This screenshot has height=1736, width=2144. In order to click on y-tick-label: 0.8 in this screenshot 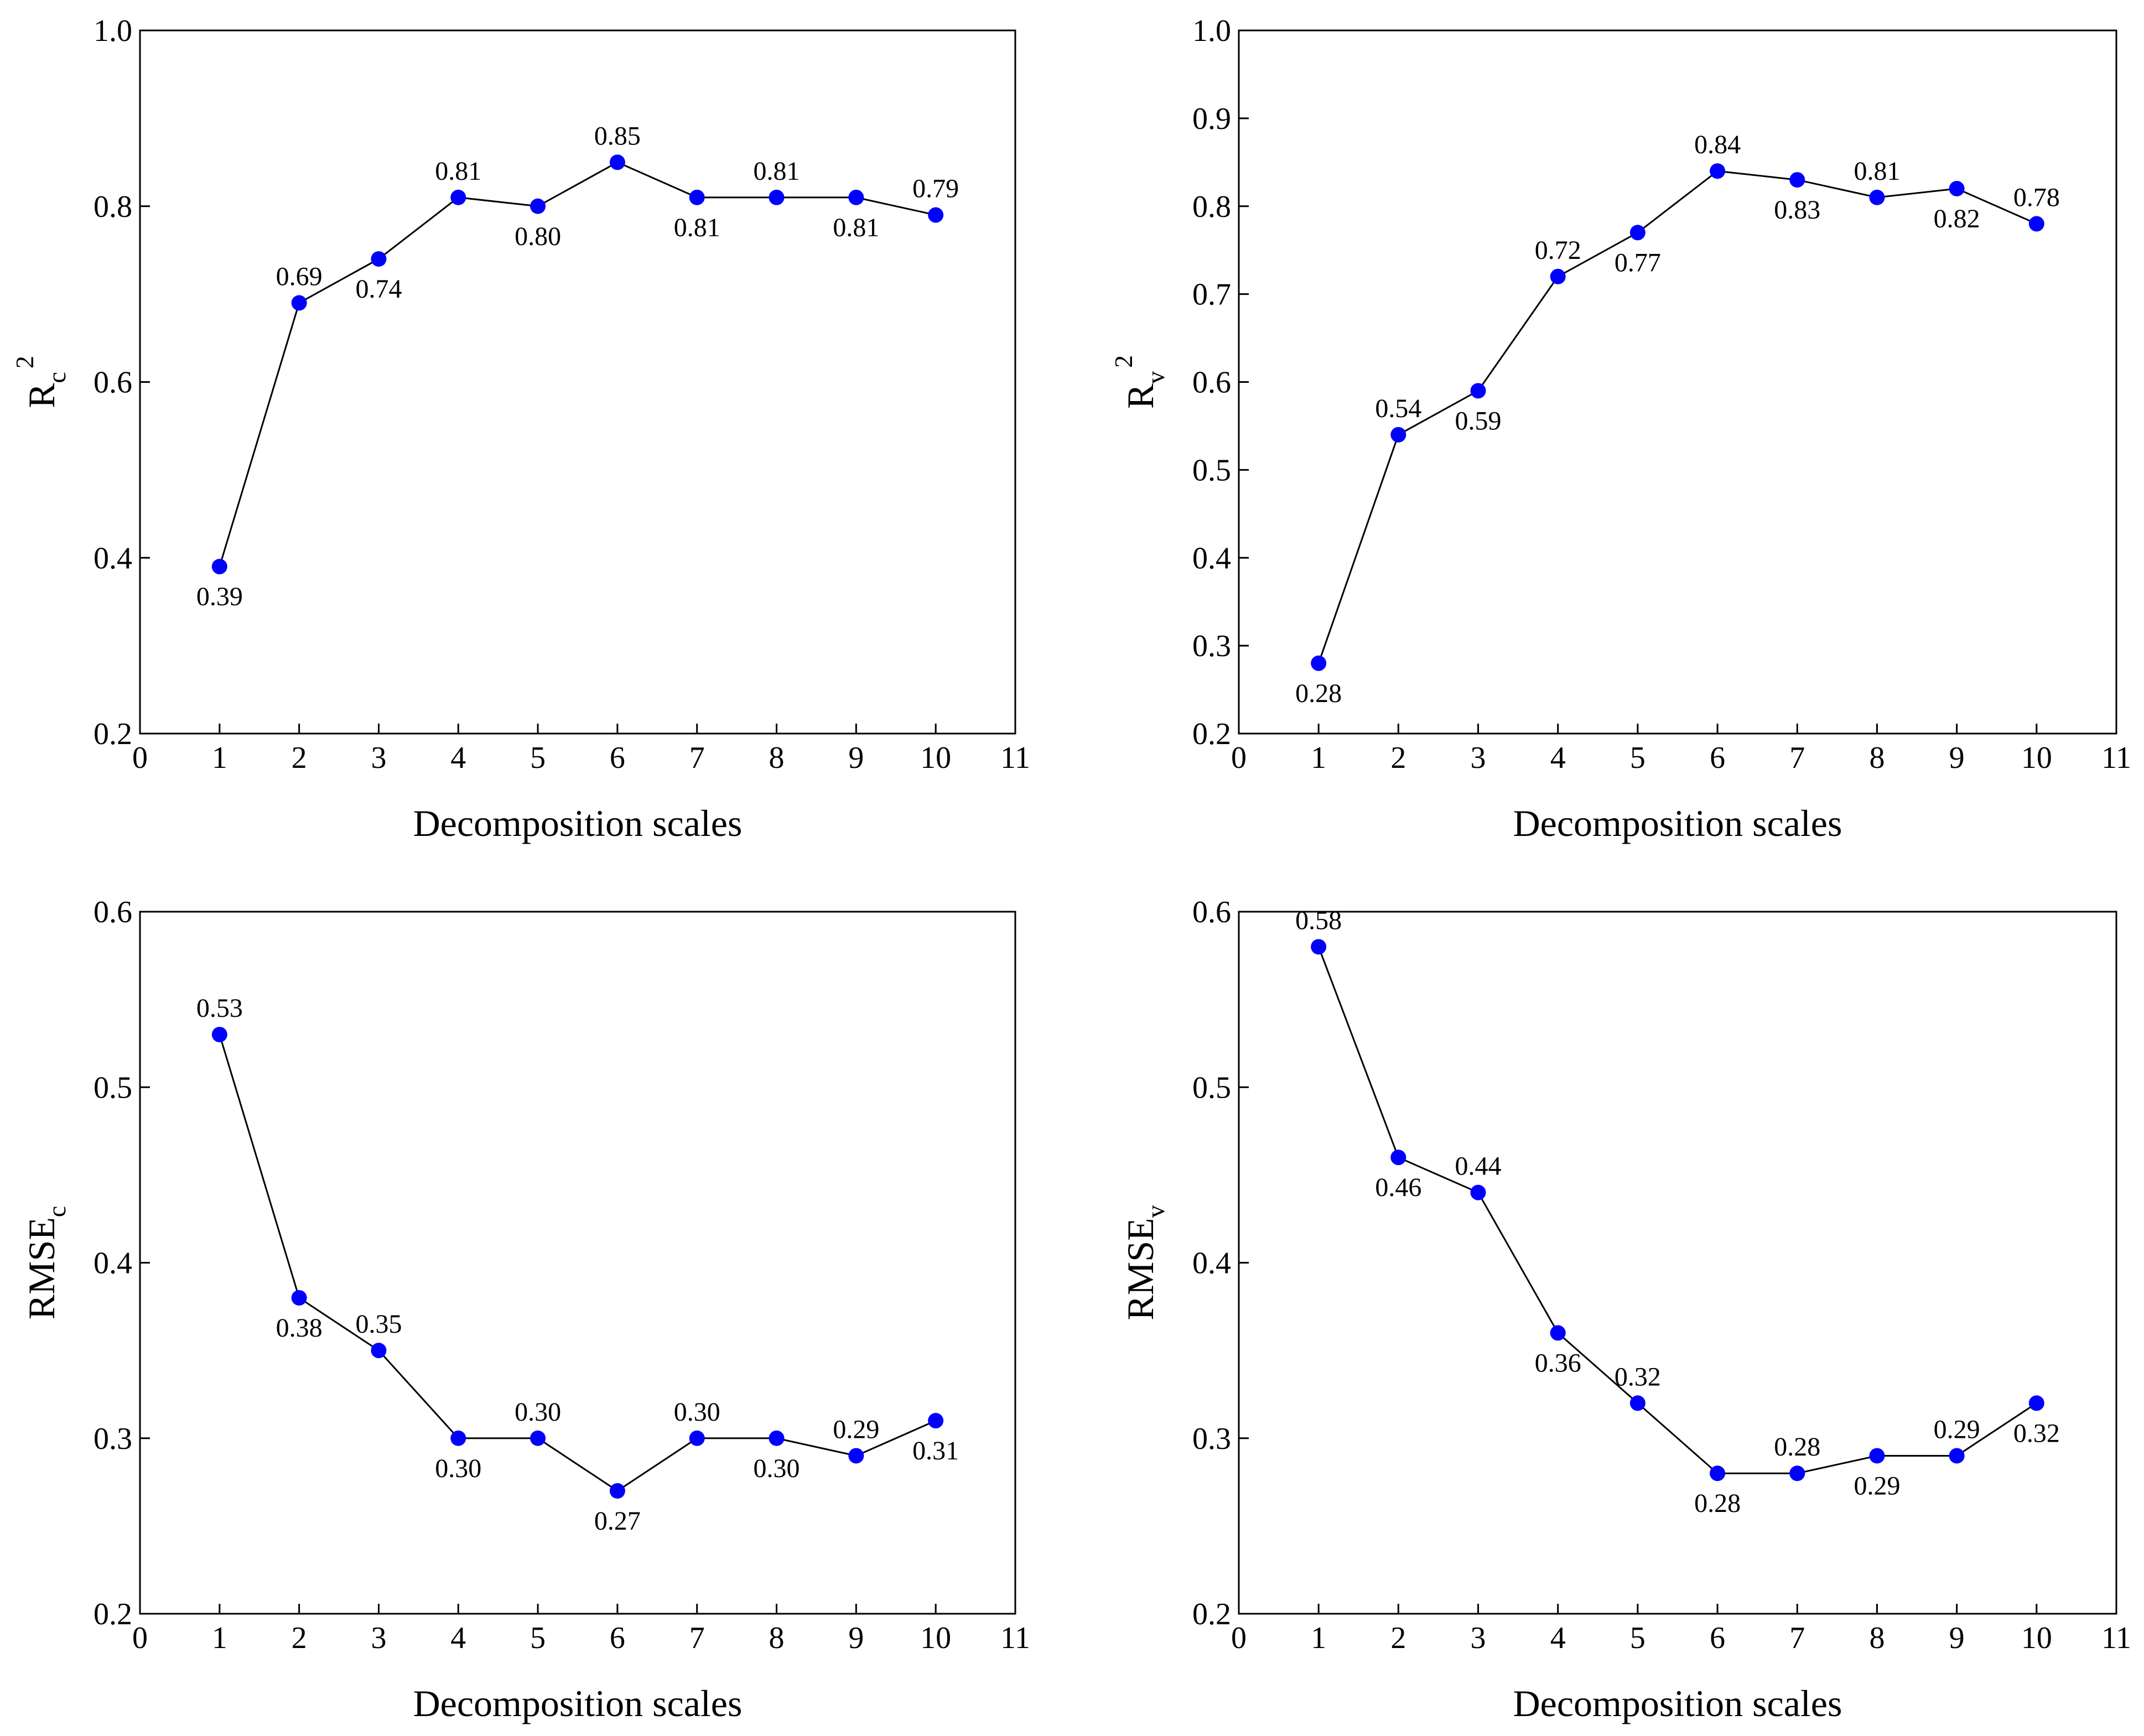, I will do `click(1211, 207)`.